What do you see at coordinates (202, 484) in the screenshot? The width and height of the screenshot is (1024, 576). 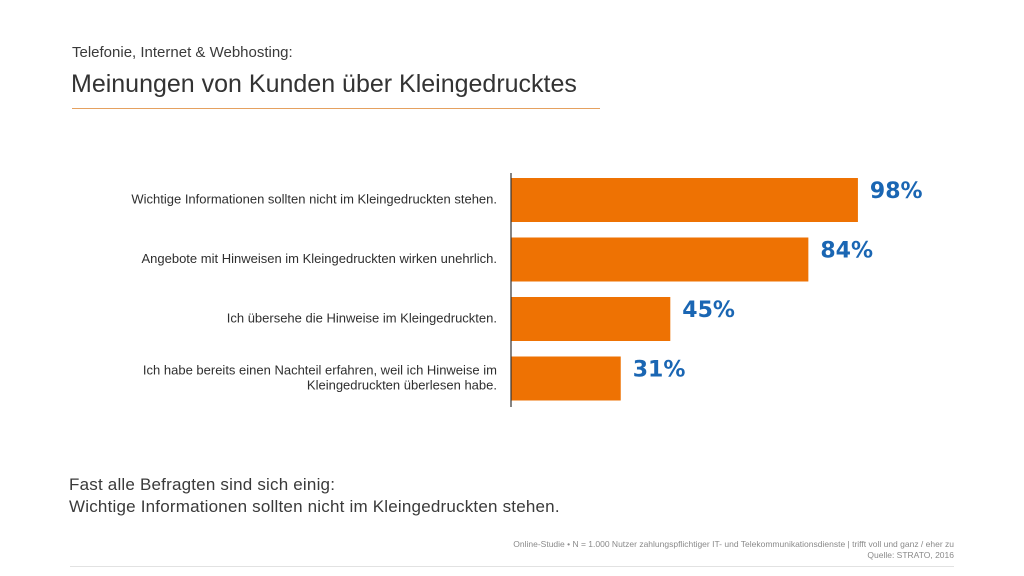 I see `conclusion-line-1: Fast alle Befragten sind sich einig:` at bounding box center [202, 484].